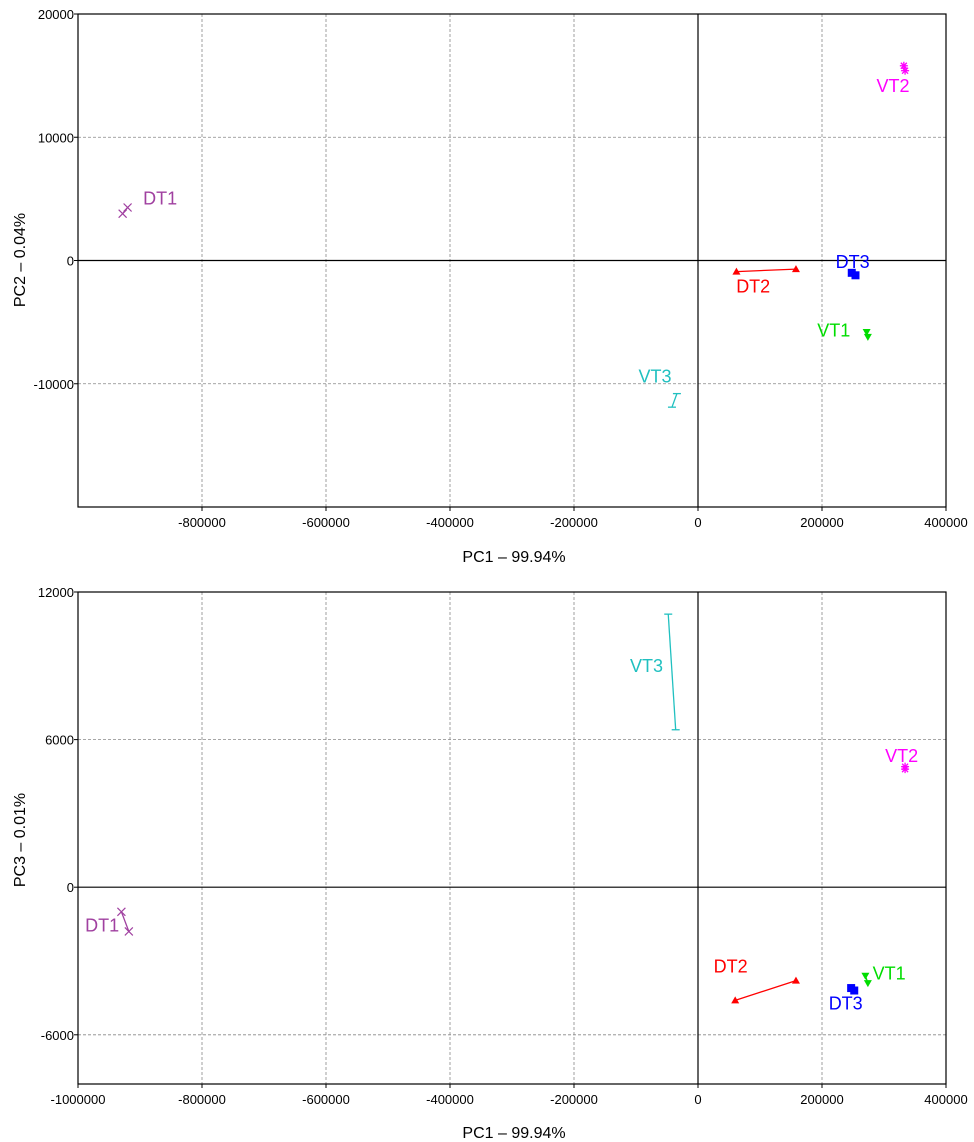 This screenshot has height=1142, width=974. I want to click on x-tick-label: -1000000, so click(78, 1099).